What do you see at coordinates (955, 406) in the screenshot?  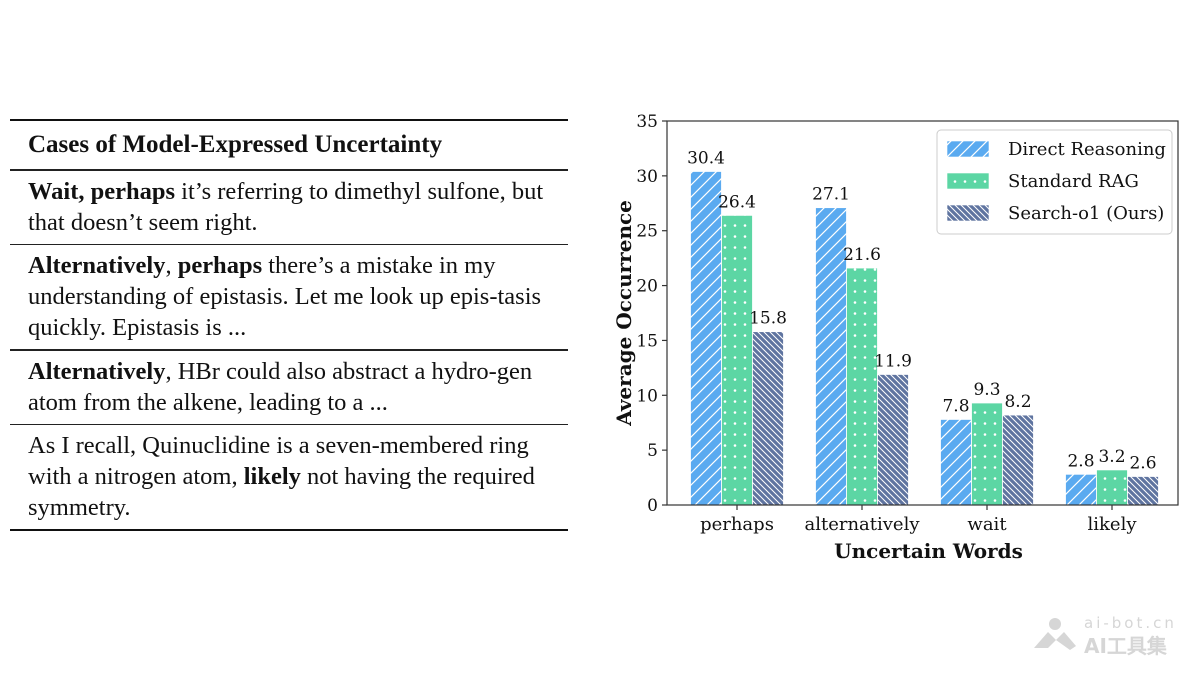 I see `data-label: 7.8` at bounding box center [955, 406].